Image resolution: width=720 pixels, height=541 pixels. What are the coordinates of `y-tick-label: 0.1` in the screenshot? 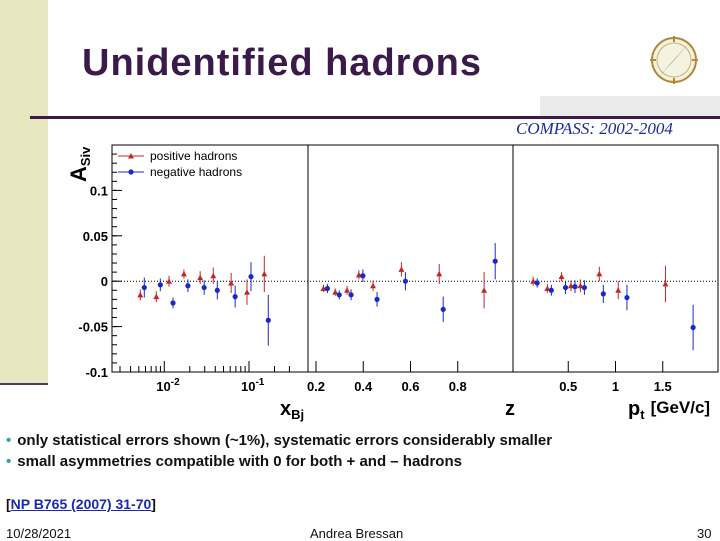 It's located at (99, 190).